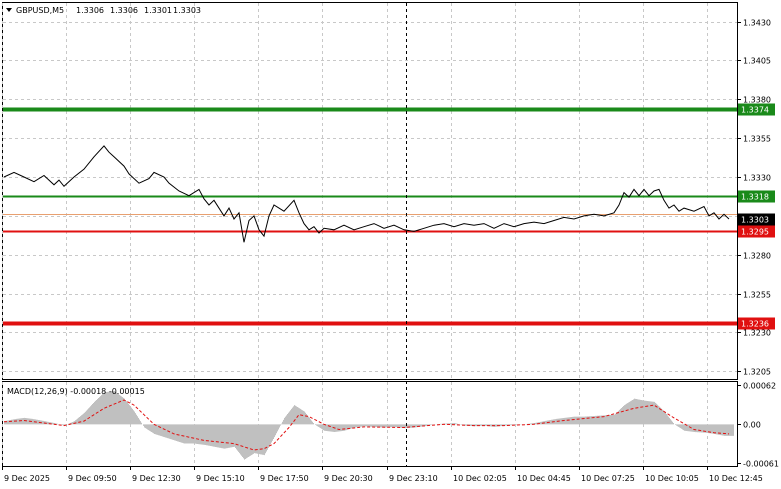 Image resolution: width=781 pixels, height=489 pixels. Describe the element at coordinates (92, 478) in the screenshot. I see `time-tick-label: 9 Dec 09:50` at that location.